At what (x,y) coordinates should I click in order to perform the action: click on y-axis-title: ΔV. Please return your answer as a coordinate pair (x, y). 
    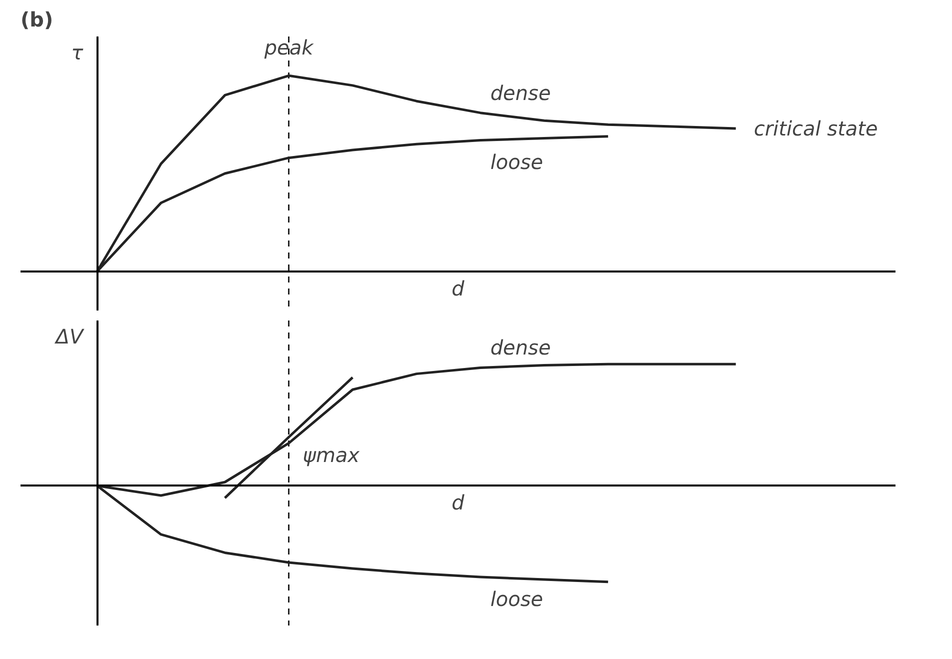
    Looking at the image, I should click on (69, 336).